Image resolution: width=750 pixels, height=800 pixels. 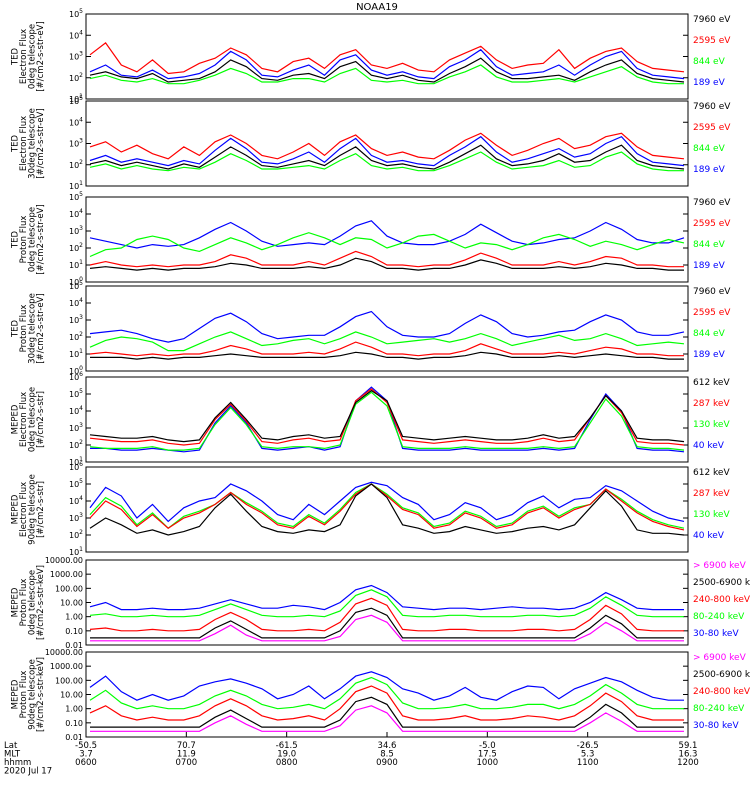 What do you see at coordinates (71, 695) in the screenshot?
I see `y-tick-label: 10.00` at bounding box center [71, 695].